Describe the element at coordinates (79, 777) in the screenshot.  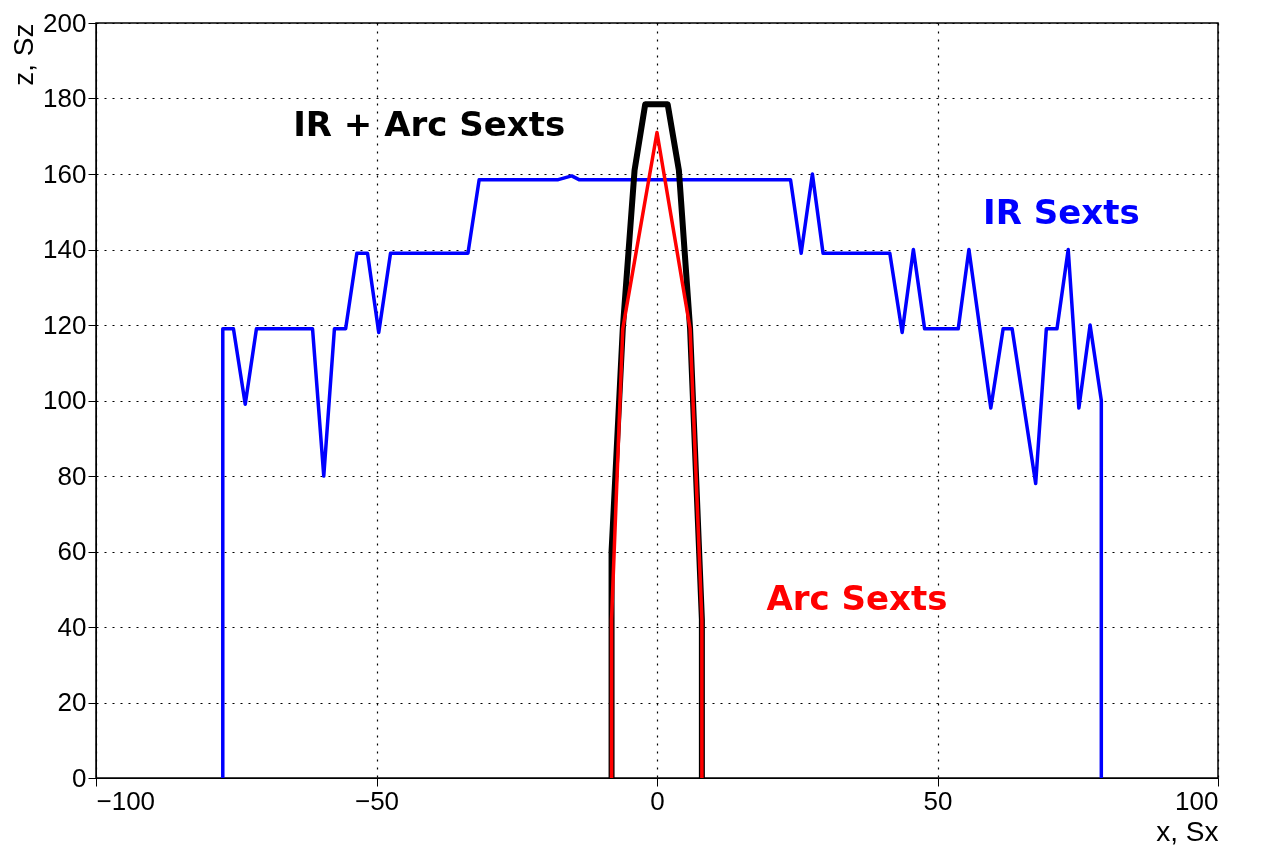
I see `y-tick-label: 0` at that location.